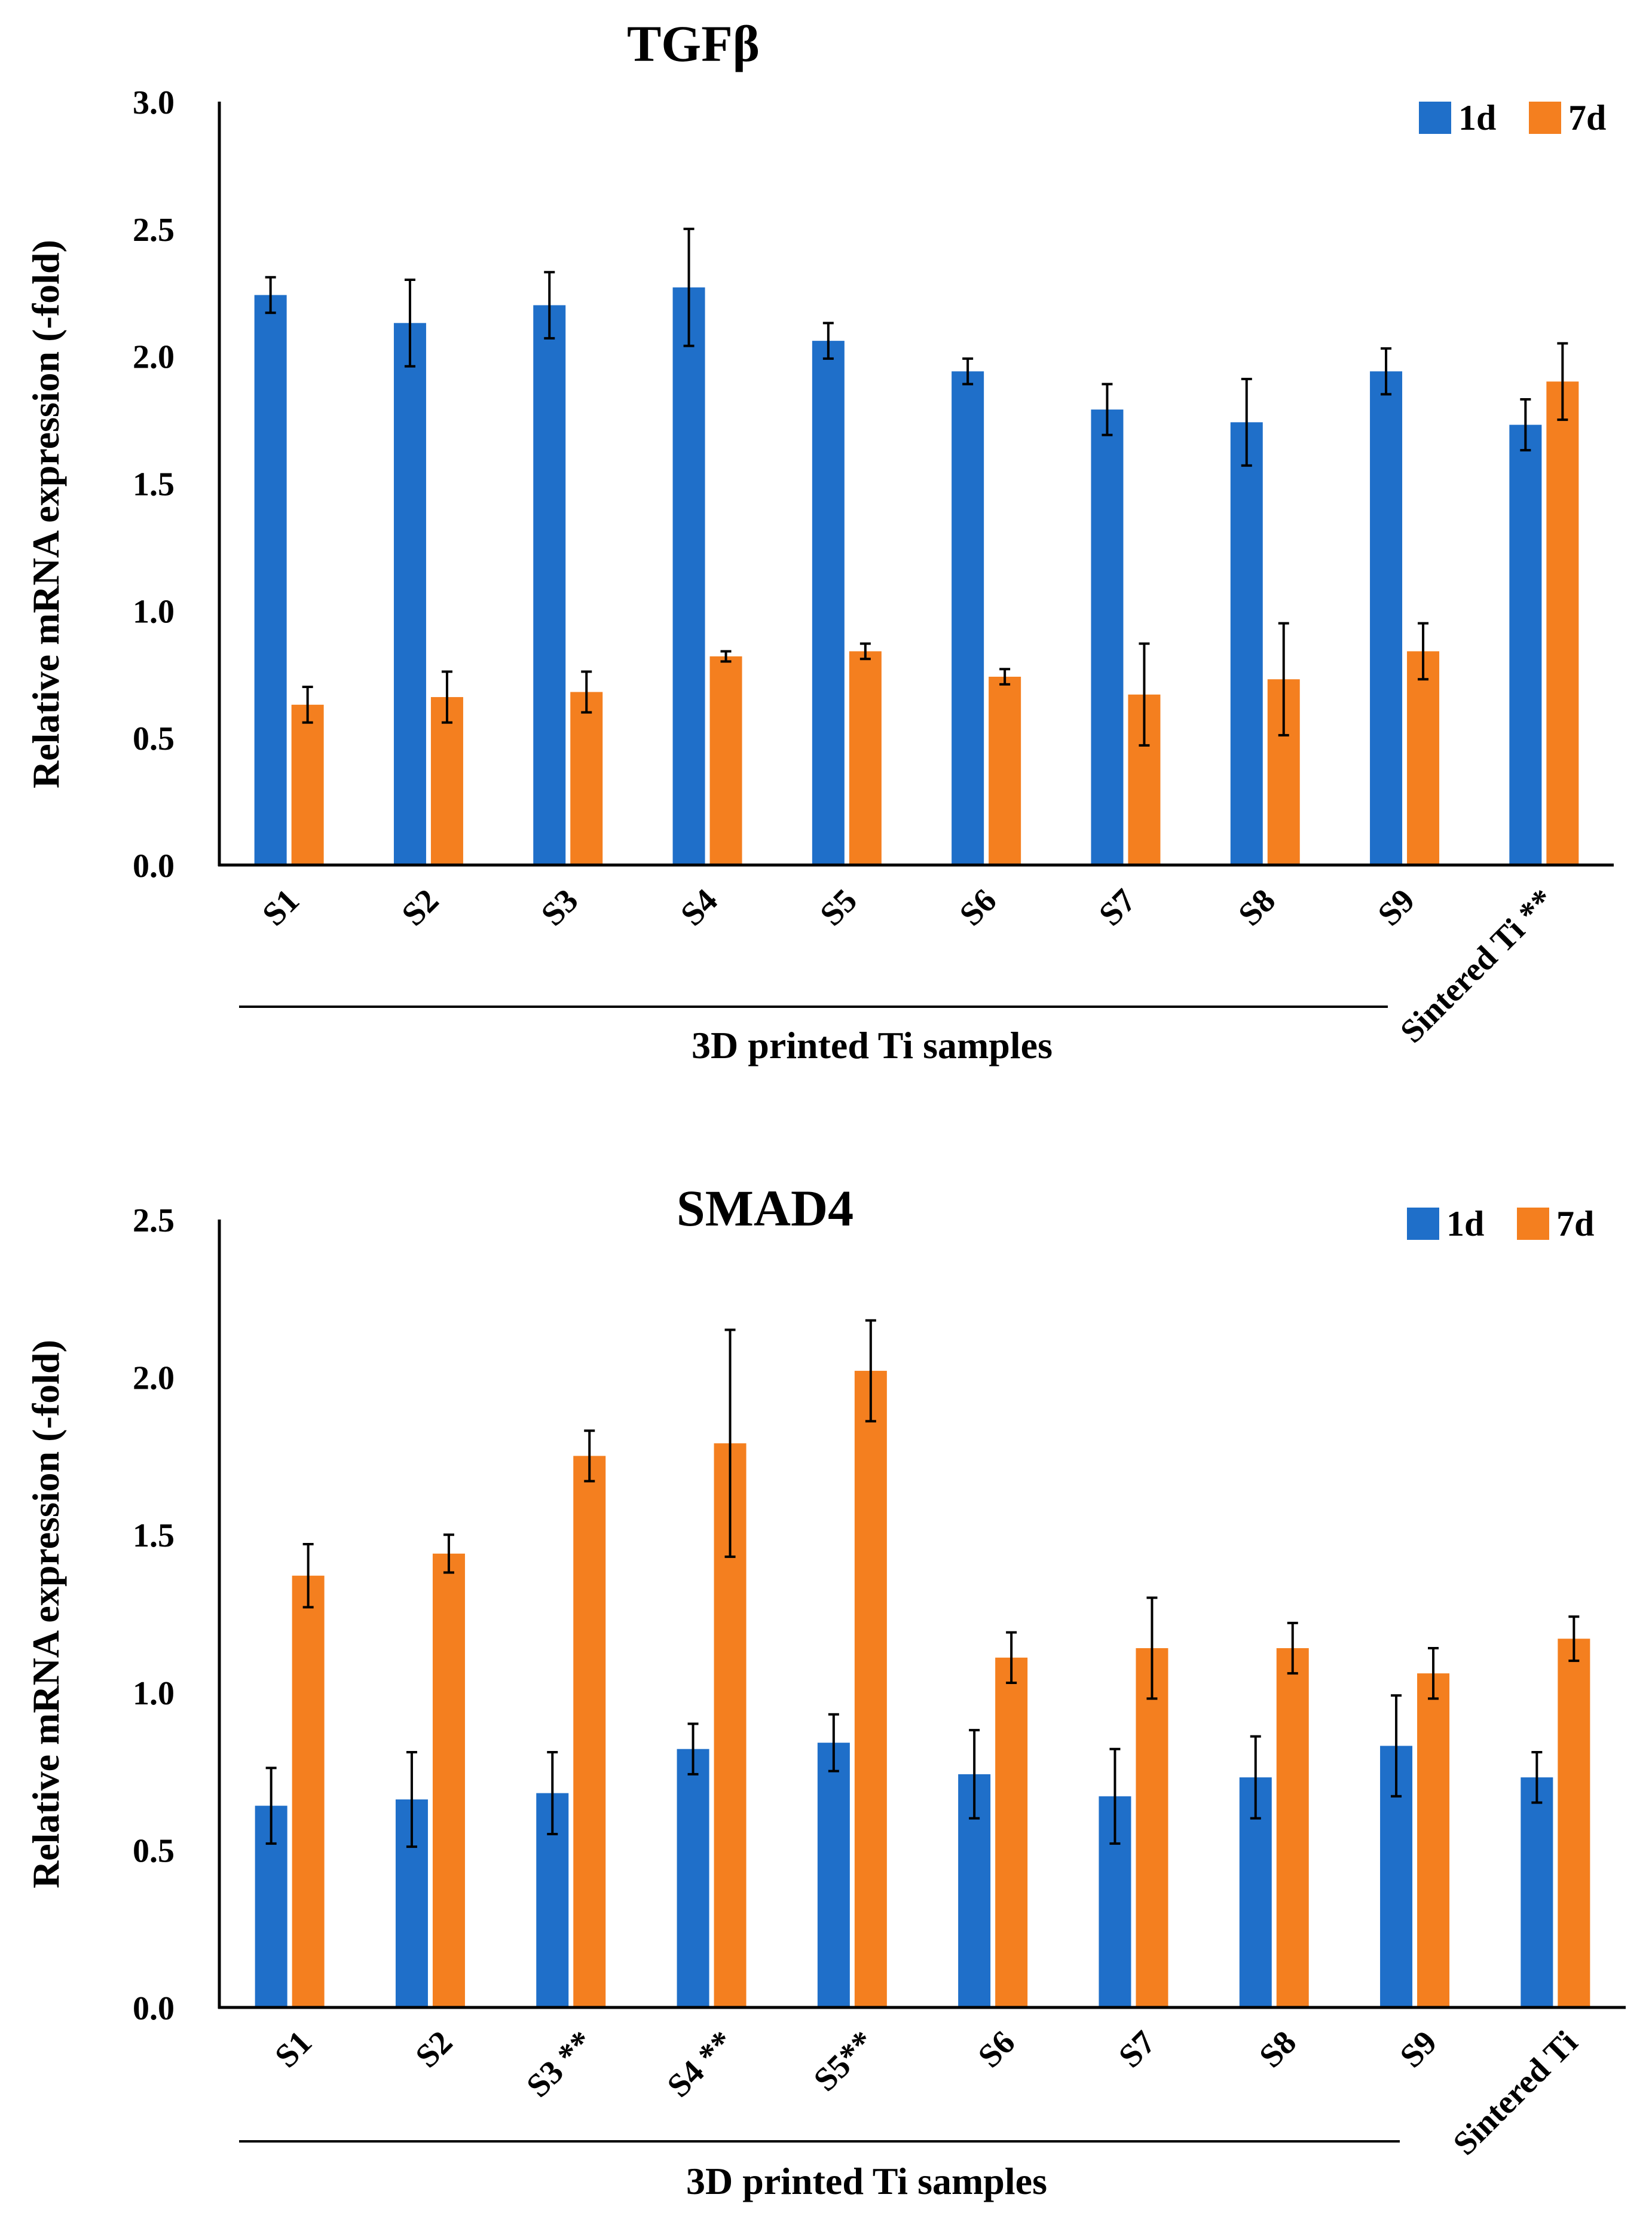 Image resolution: width=1652 pixels, height=2237 pixels. Describe the element at coordinates (154, 1850) in the screenshot. I see `y-tick-label: 0.5` at that location.